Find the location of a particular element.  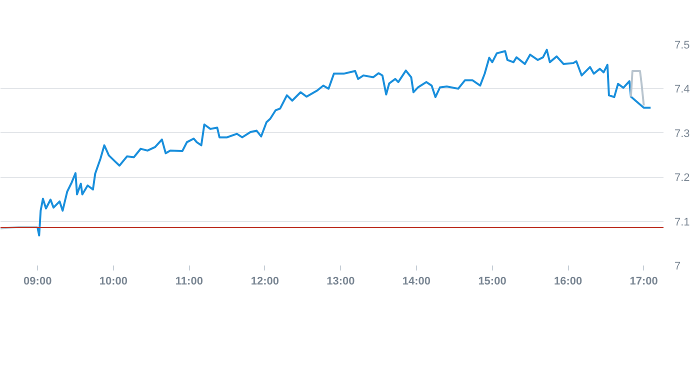

line-series is located at coordinates (637, 88).